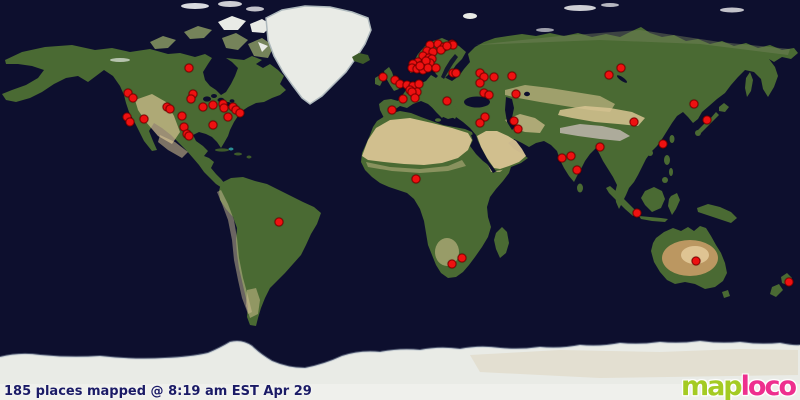  What do you see at coordinates (436, 194) in the screenshot?
I see `continent-africa` at bounding box center [436, 194].